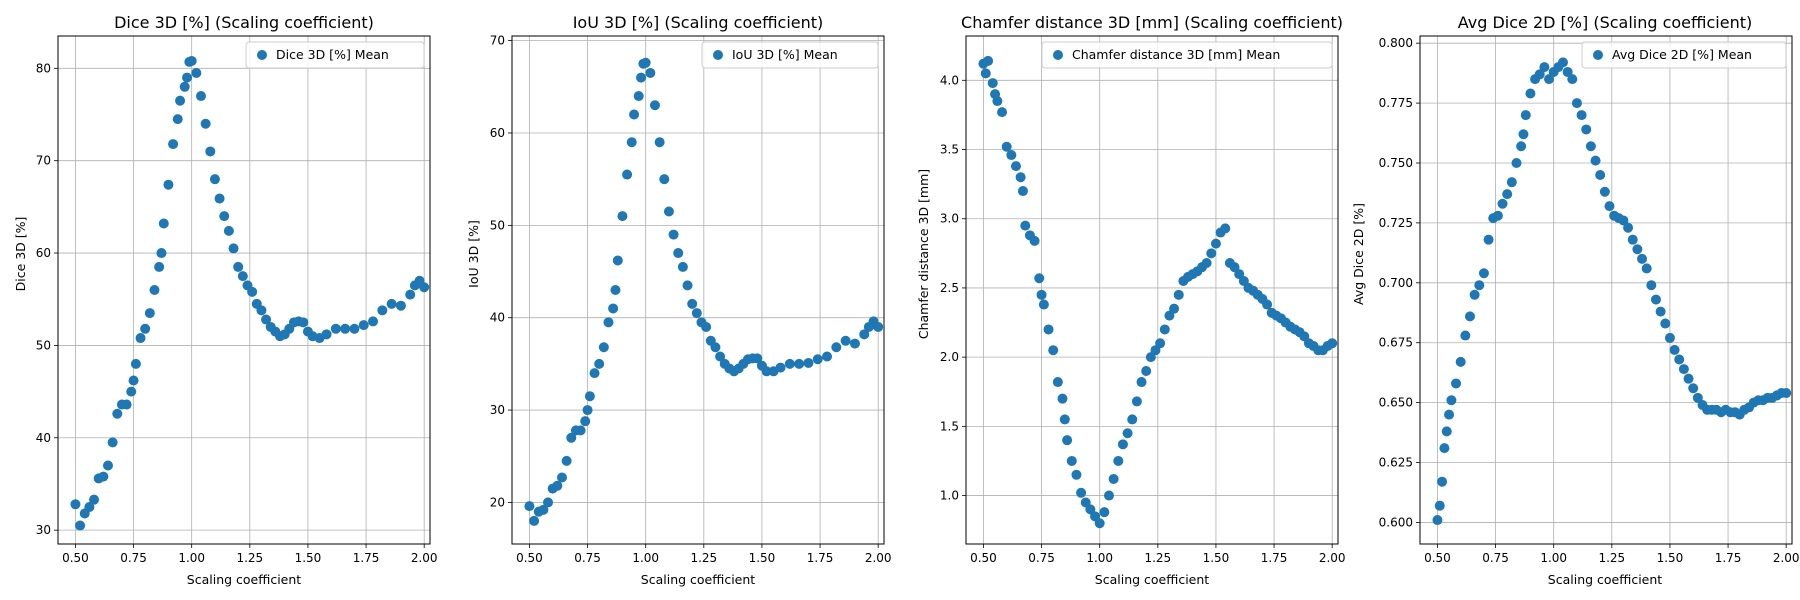 This screenshot has width=1800, height=600. I want to click on y-tick-label: 3.0, so click(949, 219).